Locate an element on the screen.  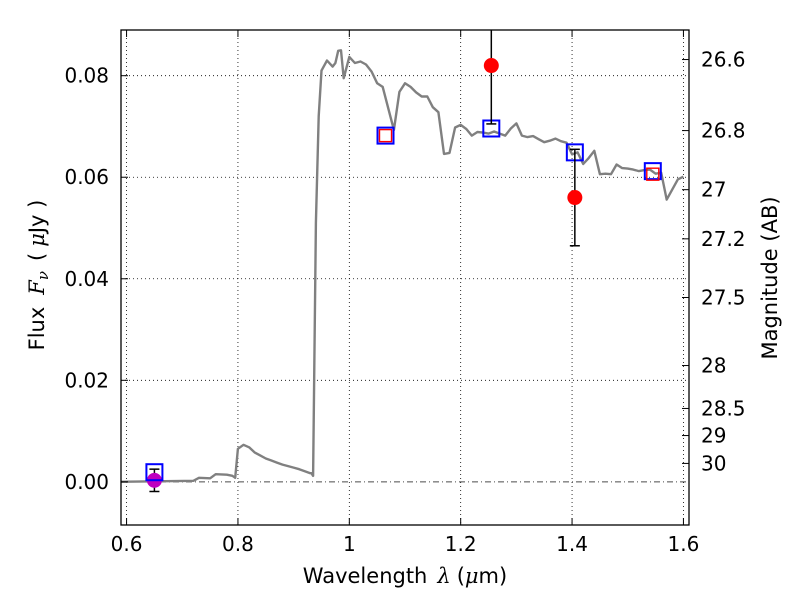
y-axis-label: Flux Fν ( μJy ) is located at coordinates (38, 275).